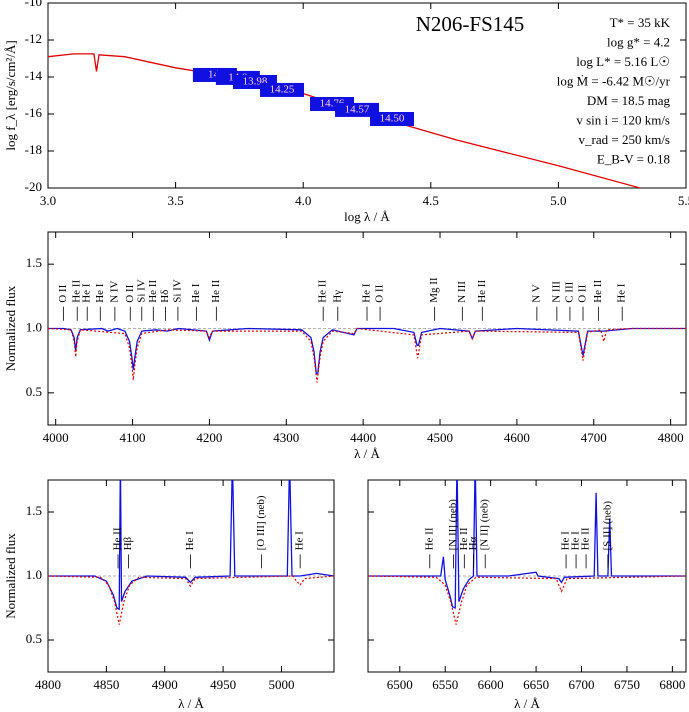 The image size is (689, 712). I want to click on x-tick-label: 4100, so click(133, 437).